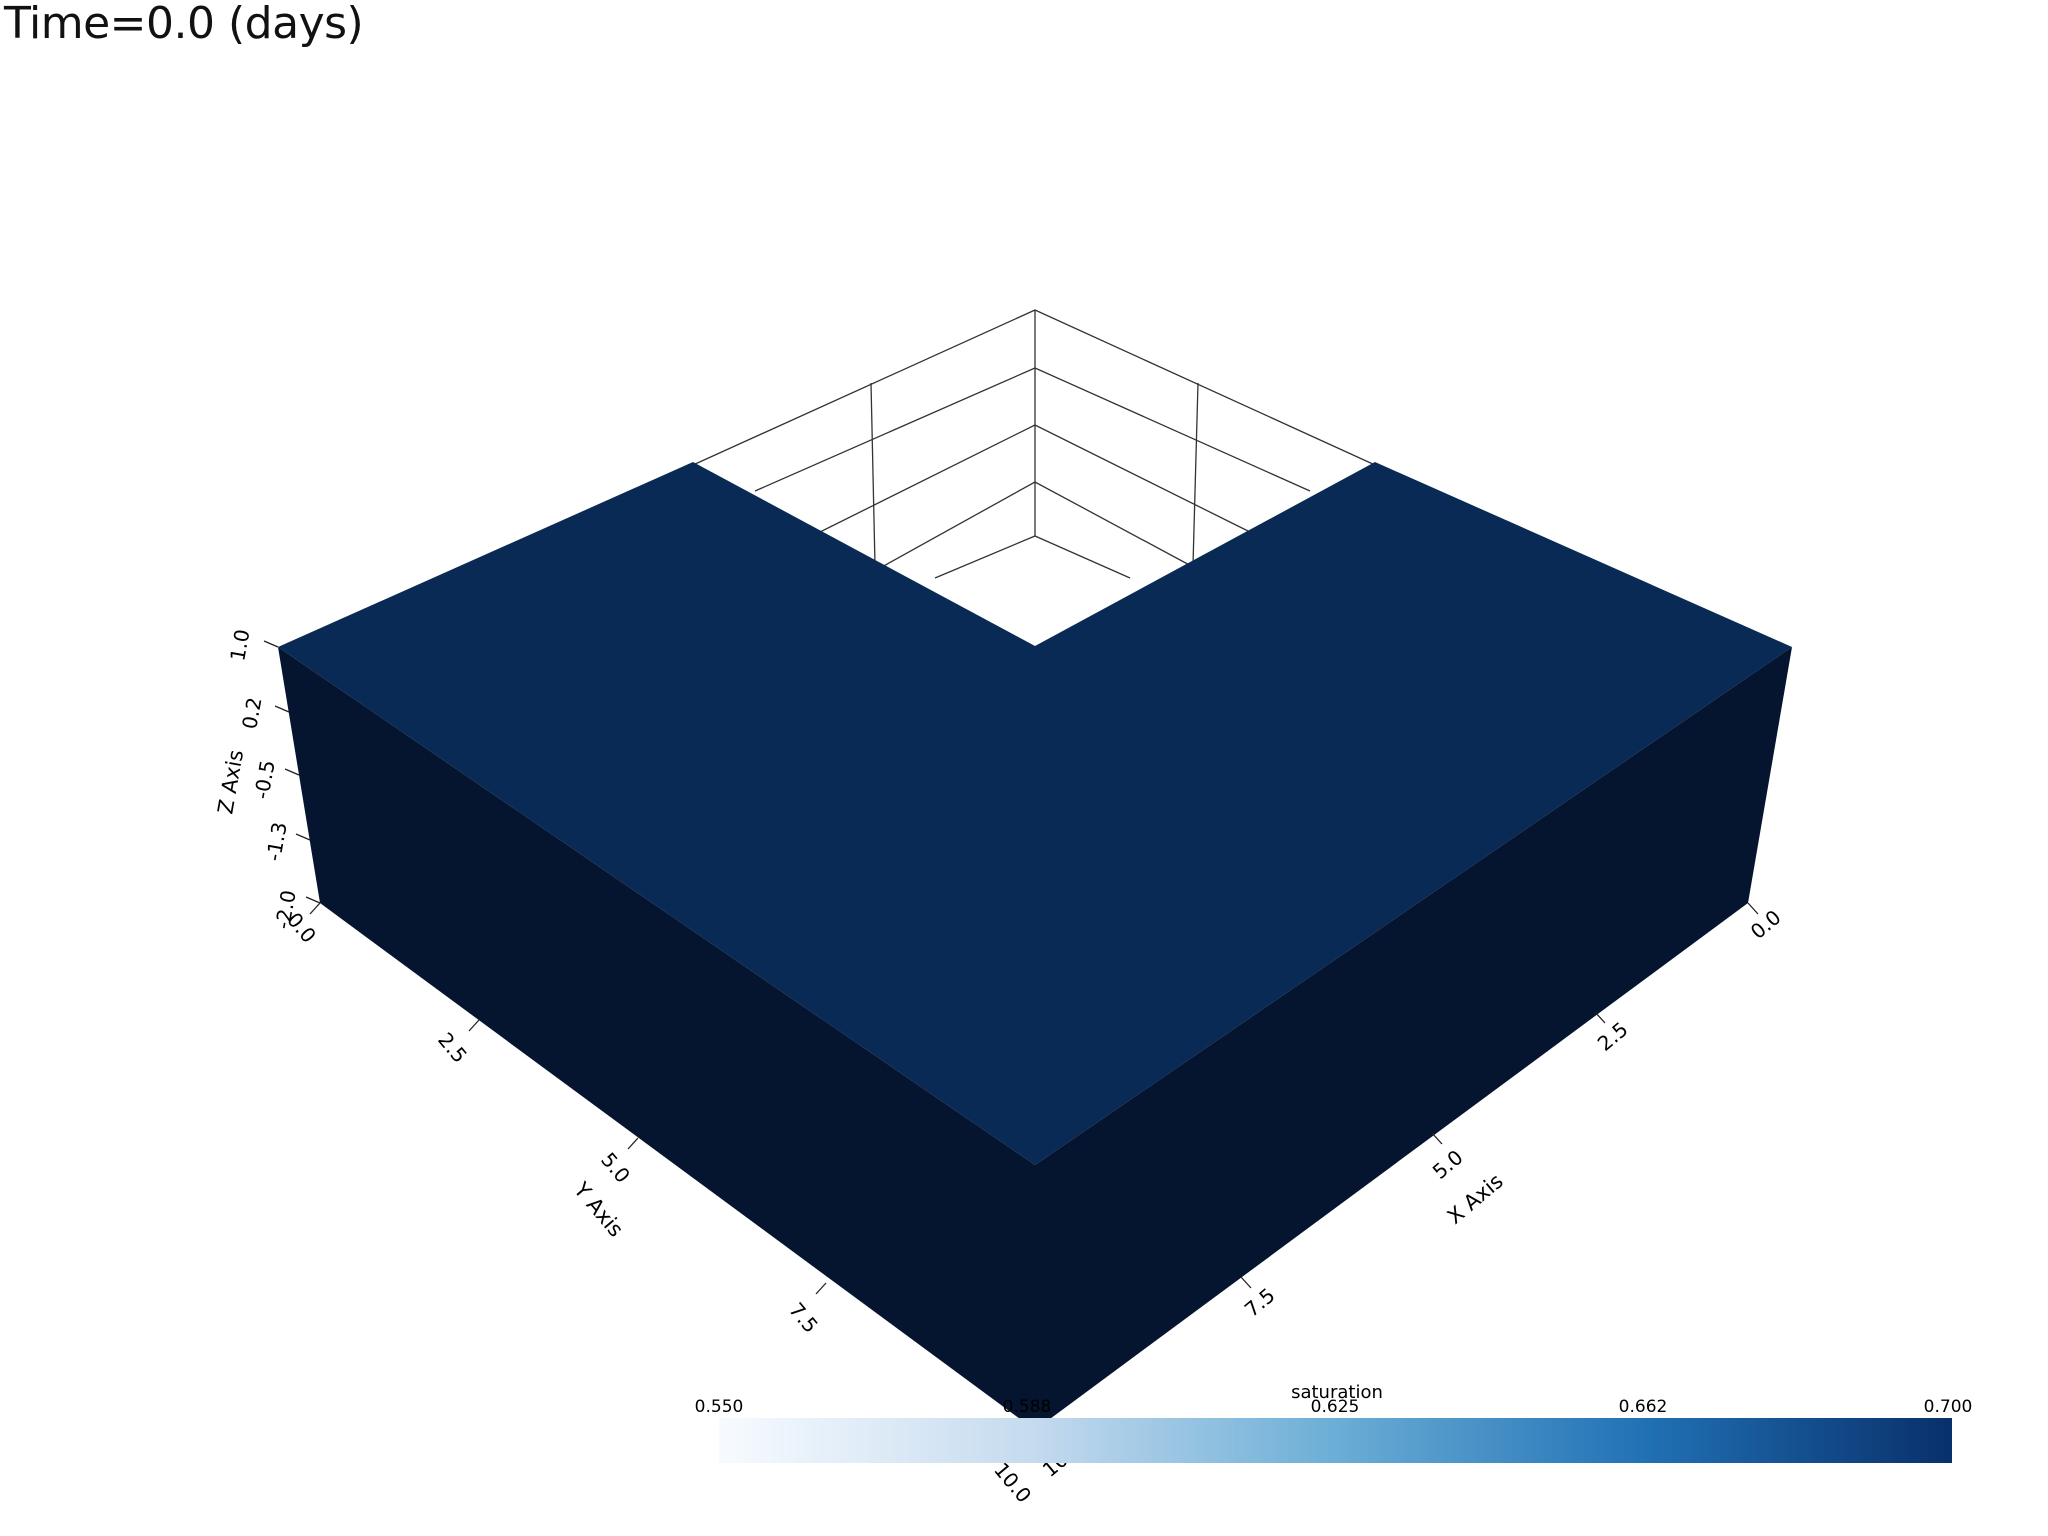 The image size is (2048, 1536). I want to click on x-axis-label: X Axis, so click(1475, 1199).